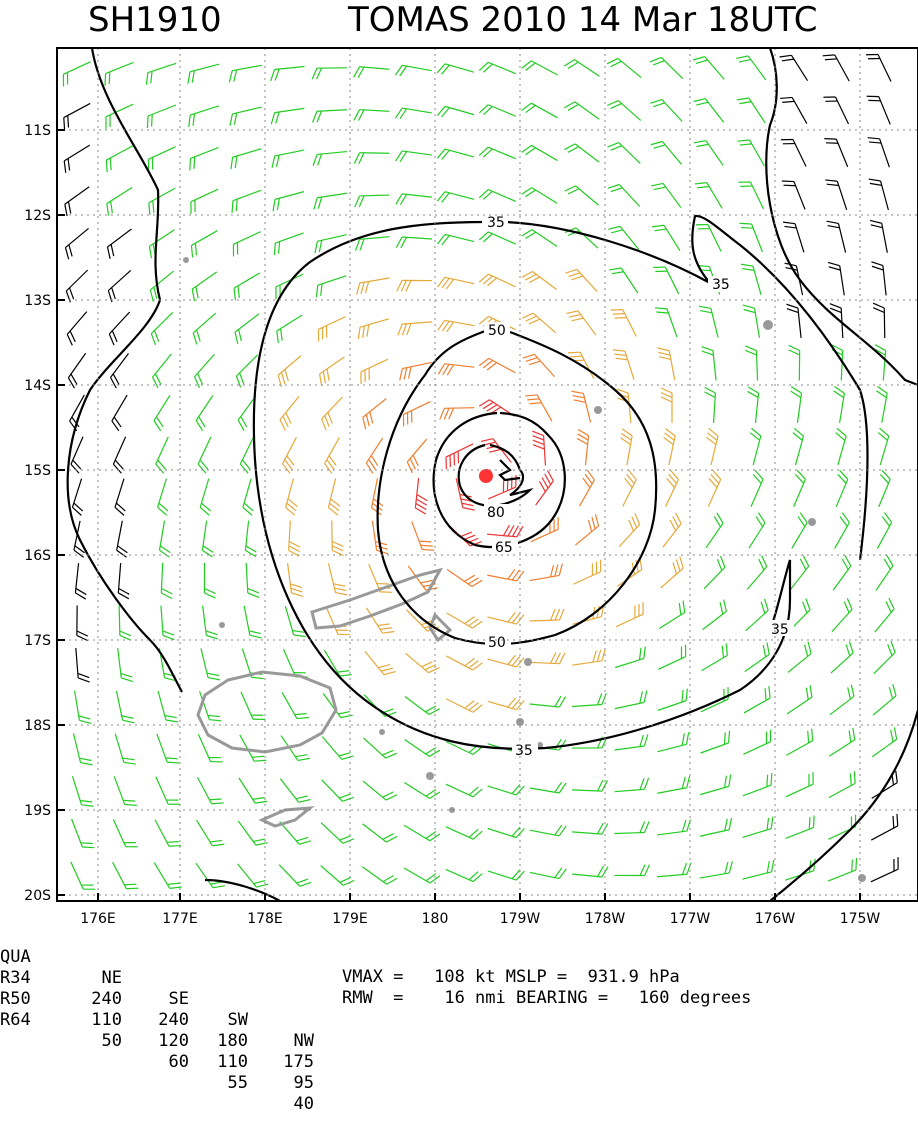 The image size is (918, 1136). What do you see at coordinates (486, 476) in the screenshot?
I see `storm-center-icon` at bounding box center [486, 476].